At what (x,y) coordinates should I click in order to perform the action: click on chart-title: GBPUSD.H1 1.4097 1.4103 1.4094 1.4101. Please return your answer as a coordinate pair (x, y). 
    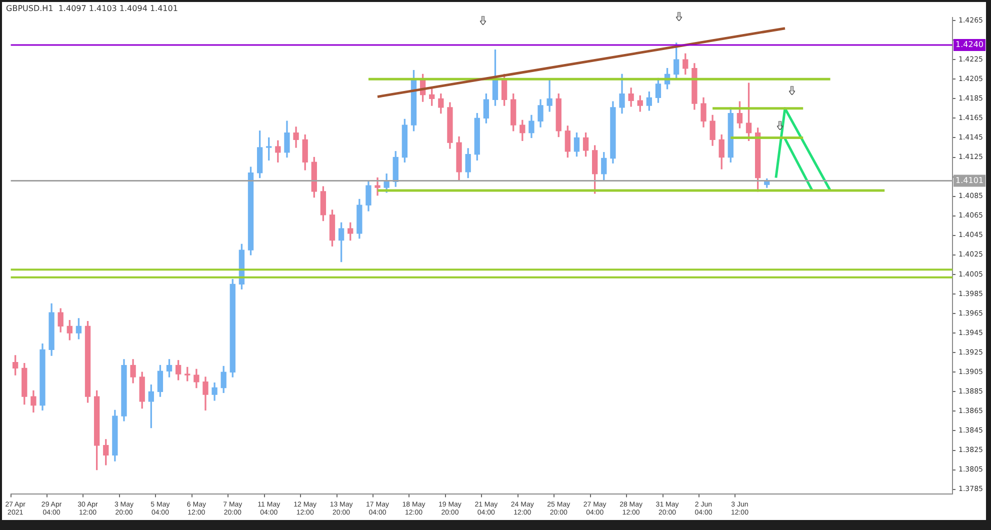
    Looking at the image, I should click on (92, 8).